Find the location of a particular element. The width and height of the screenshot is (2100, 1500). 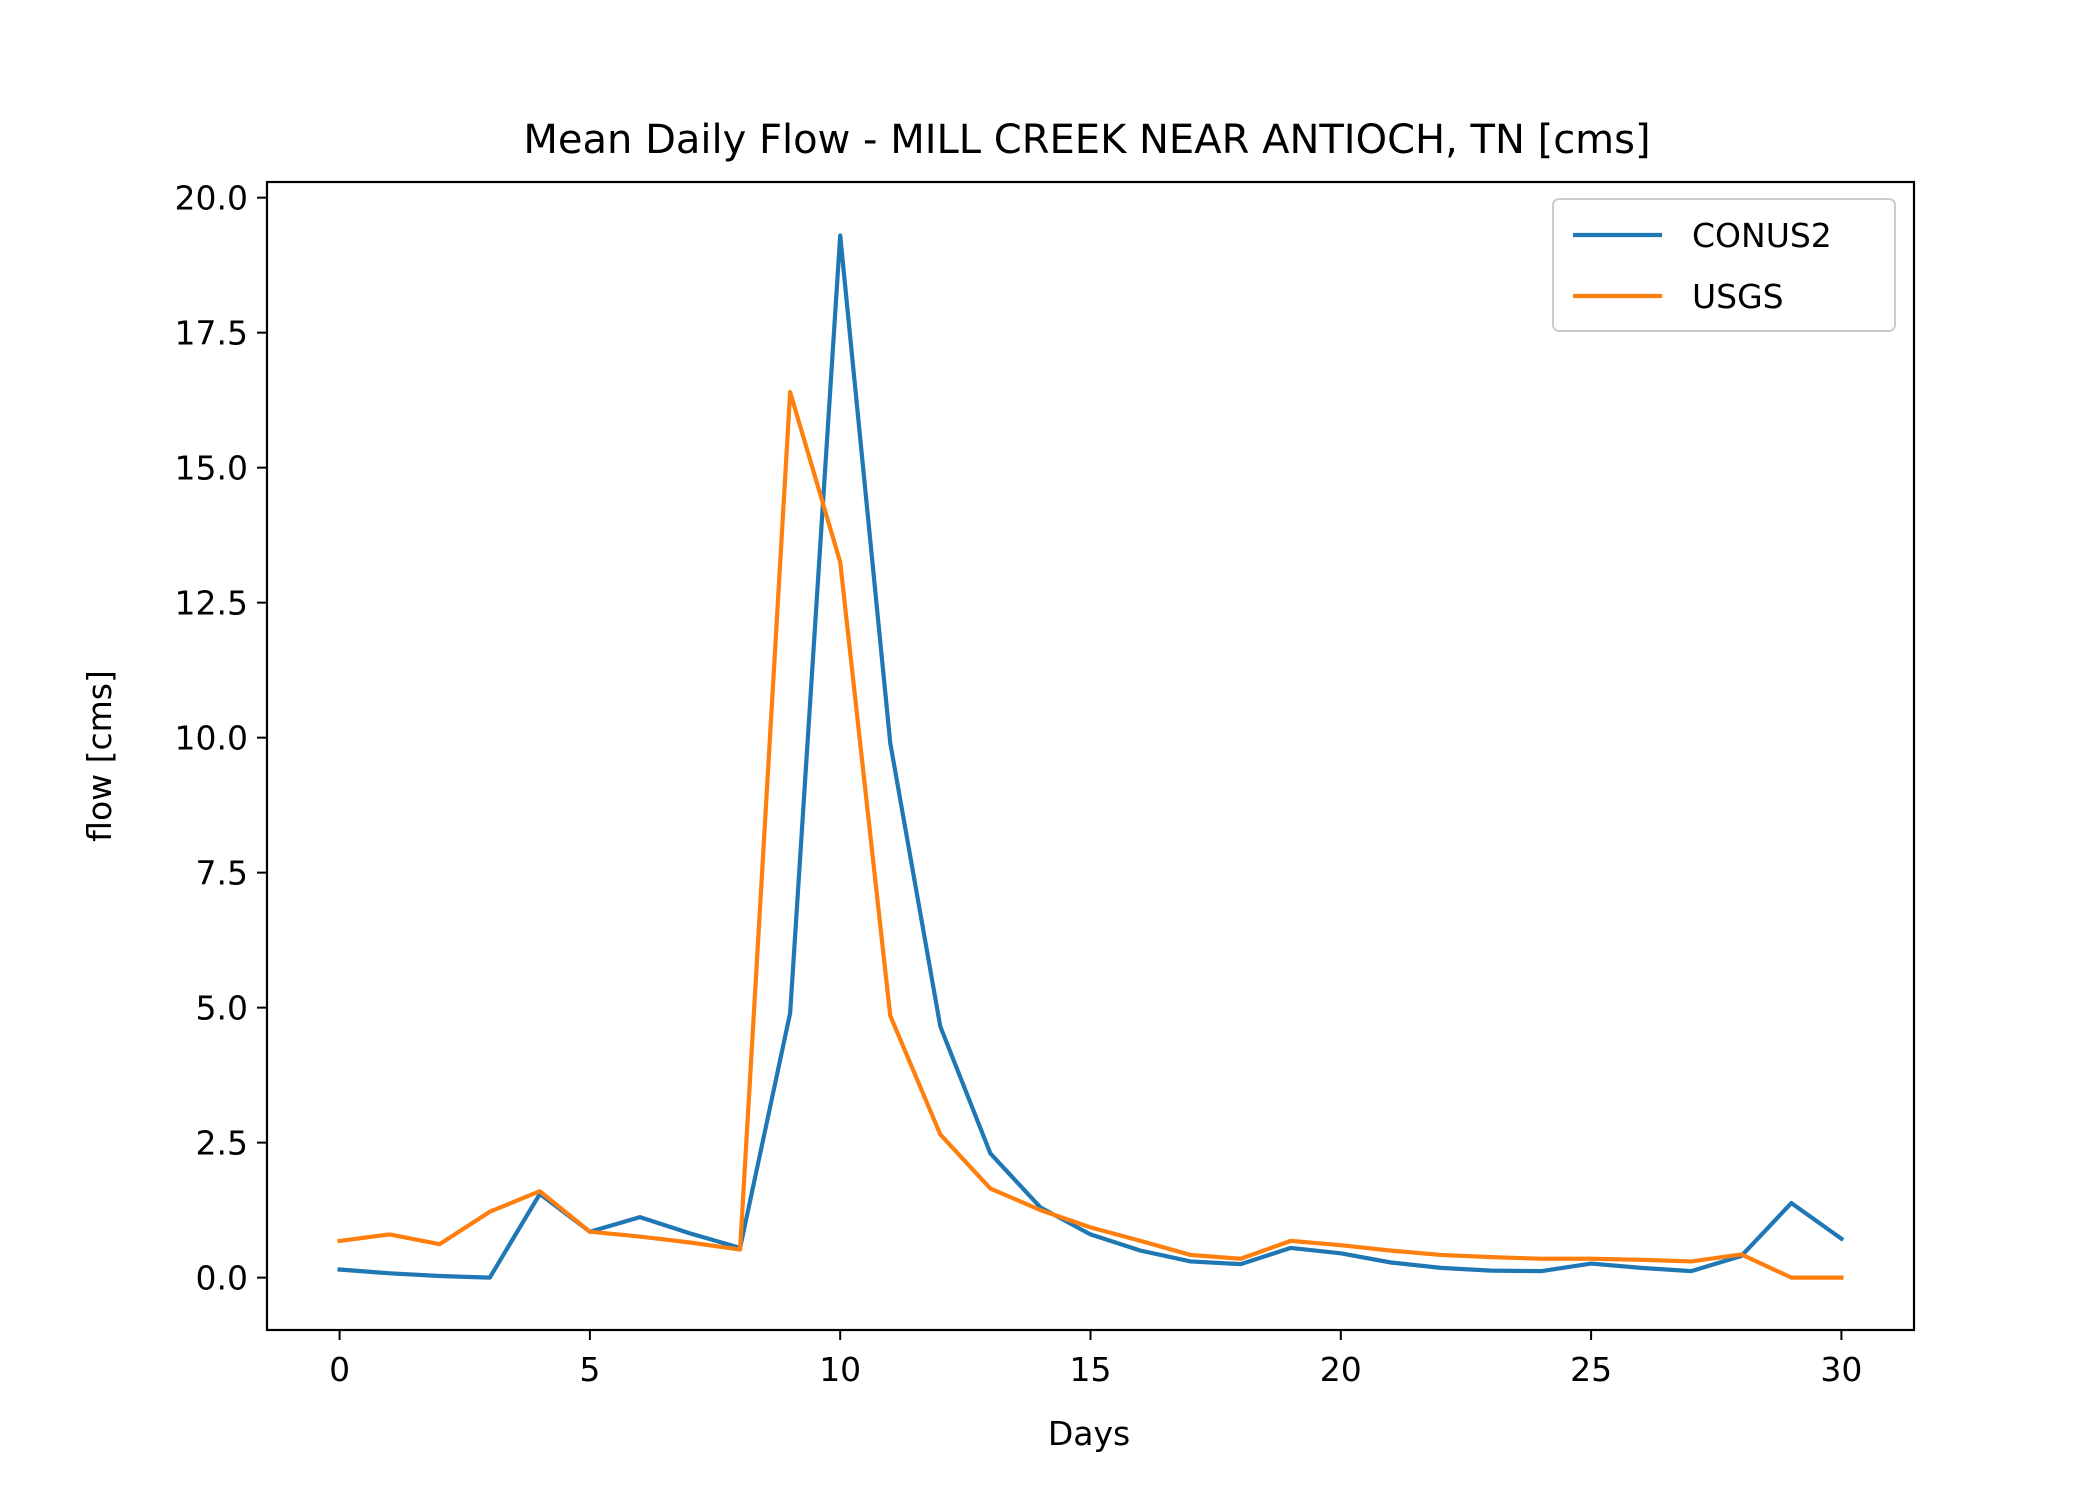

x-tick-label: 5 is located at coordinates (589, 1369).